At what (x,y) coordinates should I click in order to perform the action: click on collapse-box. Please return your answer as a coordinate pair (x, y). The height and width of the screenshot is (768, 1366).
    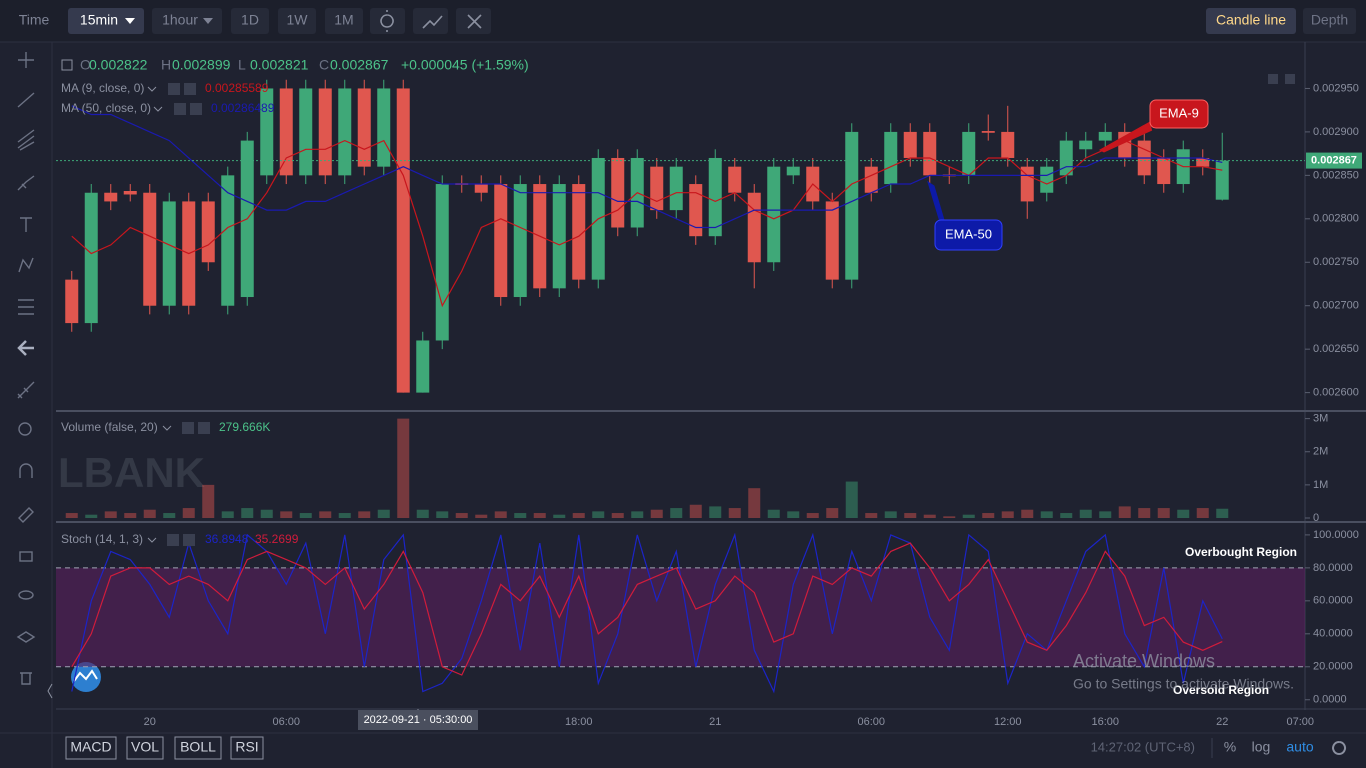
    Looking at the image, I should click on (67, 65).